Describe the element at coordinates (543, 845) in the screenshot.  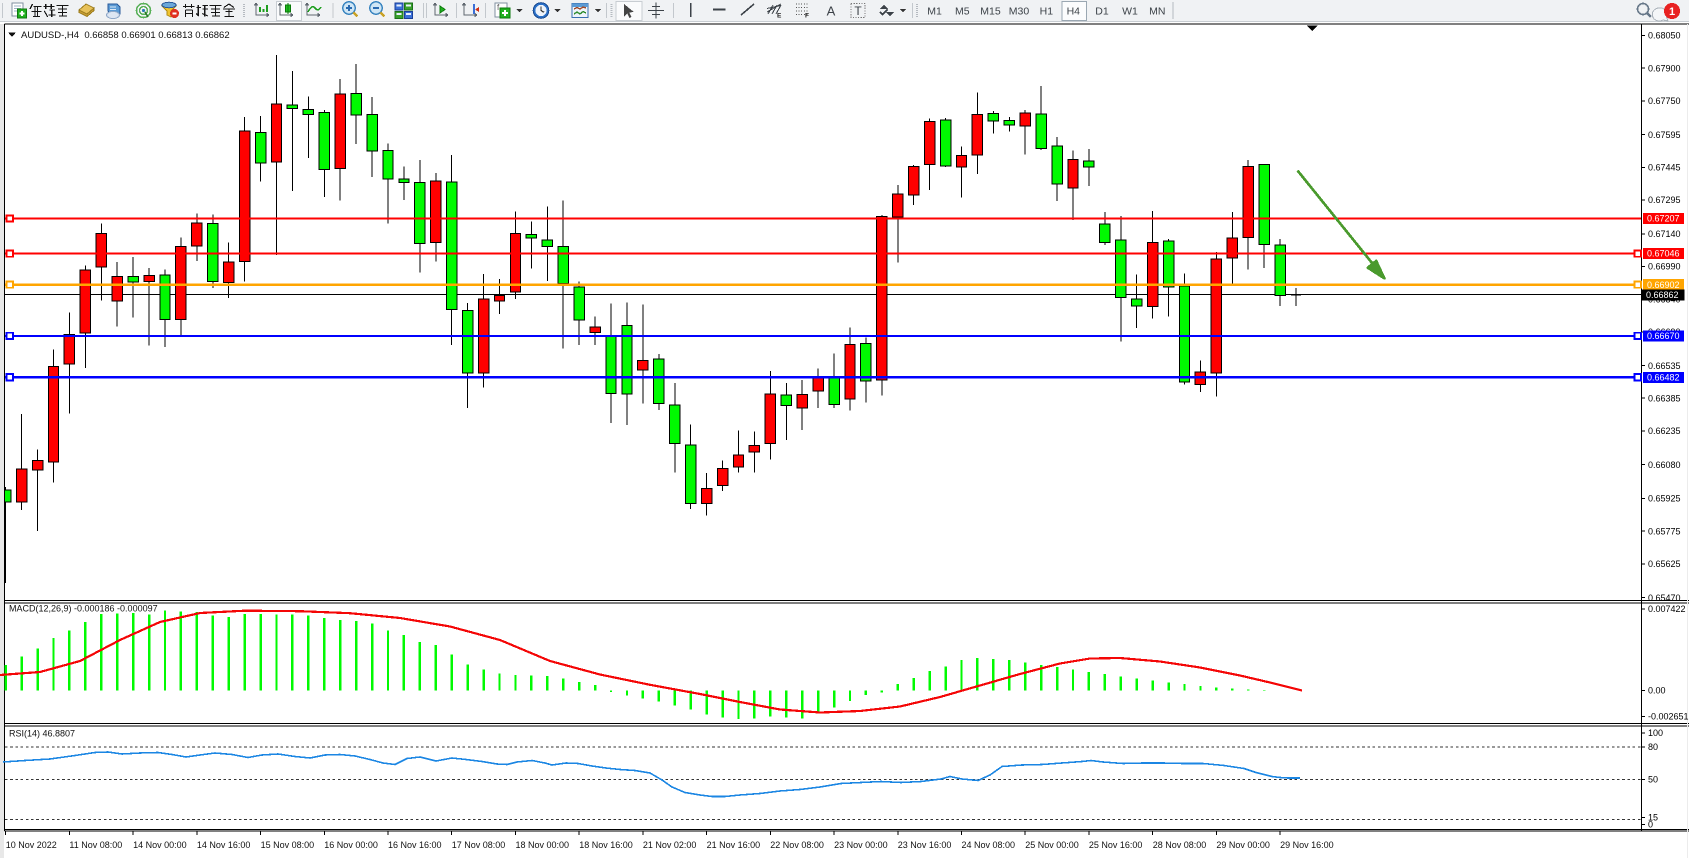
I see `svg-text: 18 Nov 00:00` at that location.